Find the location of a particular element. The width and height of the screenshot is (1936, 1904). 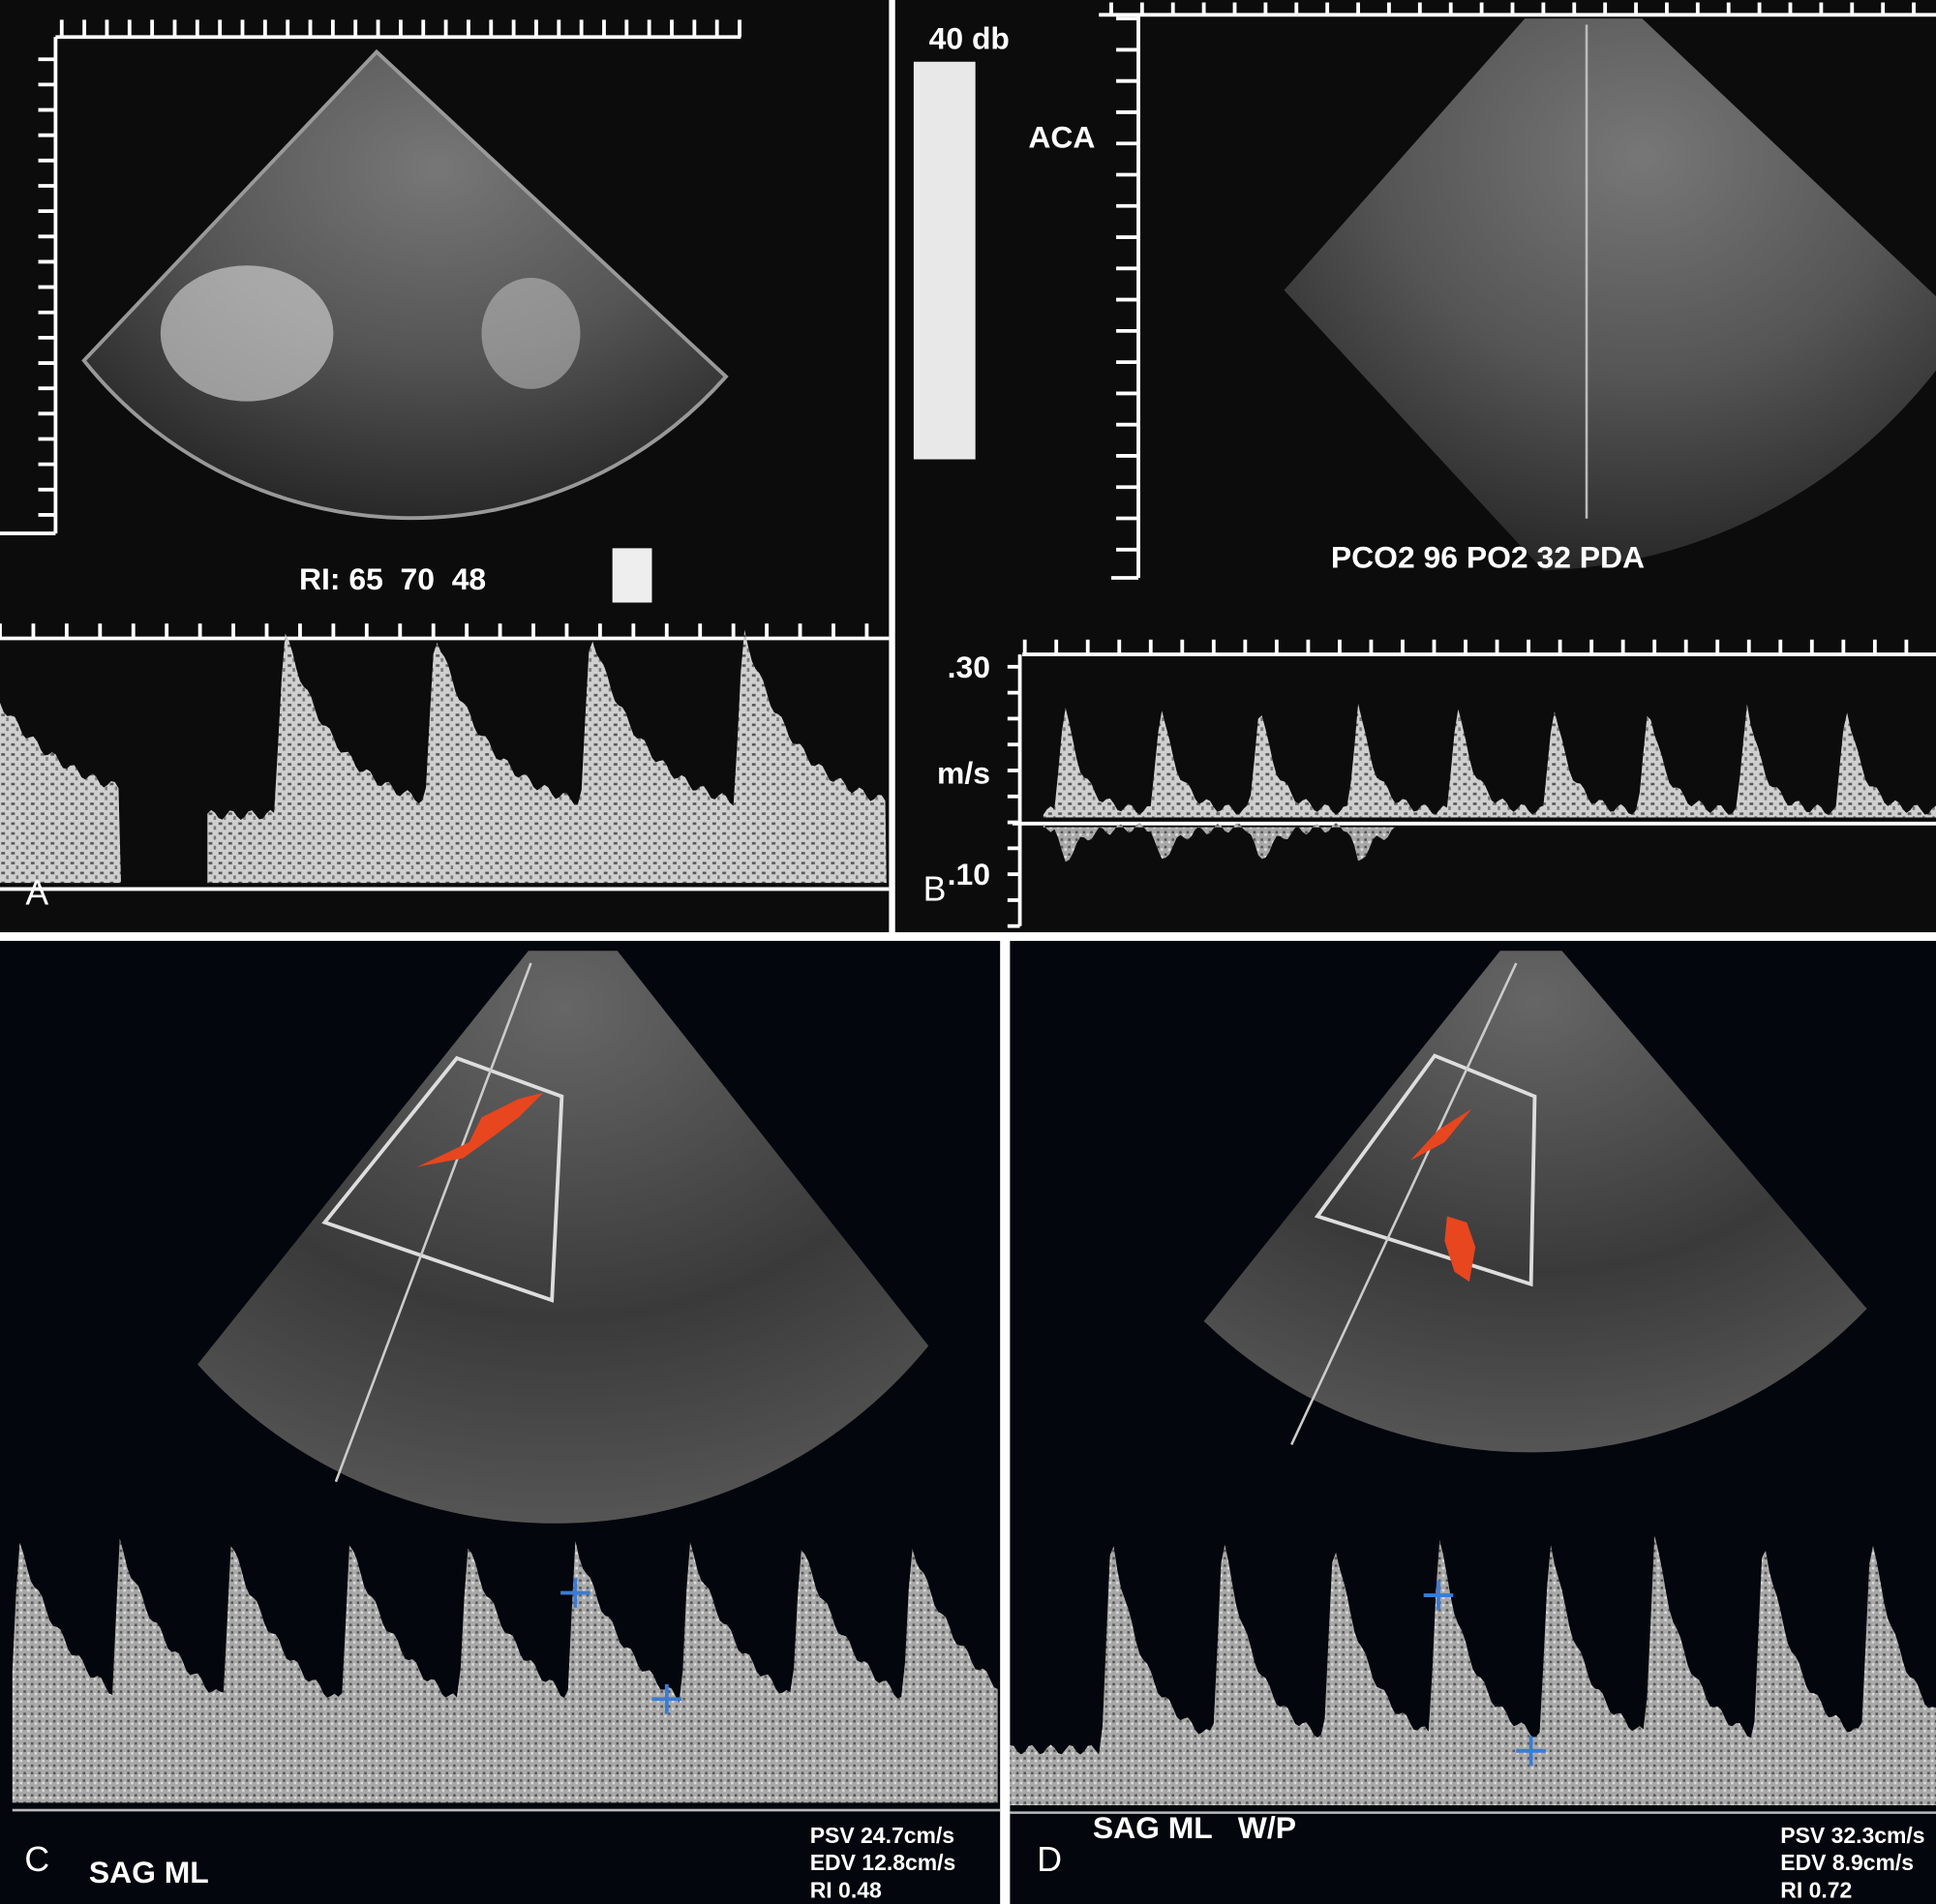

scale-label: .10 is located at coordinates (969, 875).